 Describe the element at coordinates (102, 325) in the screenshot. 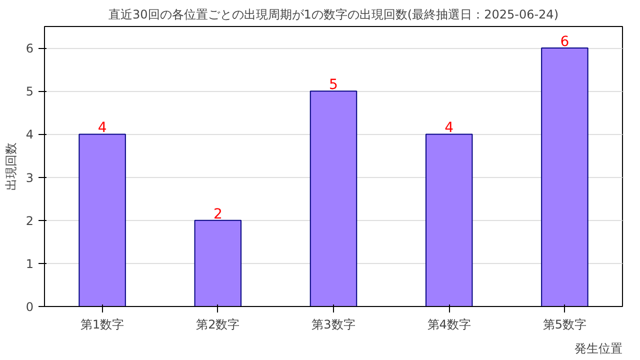

I see `x-tick-label: 第1数字` at that location.